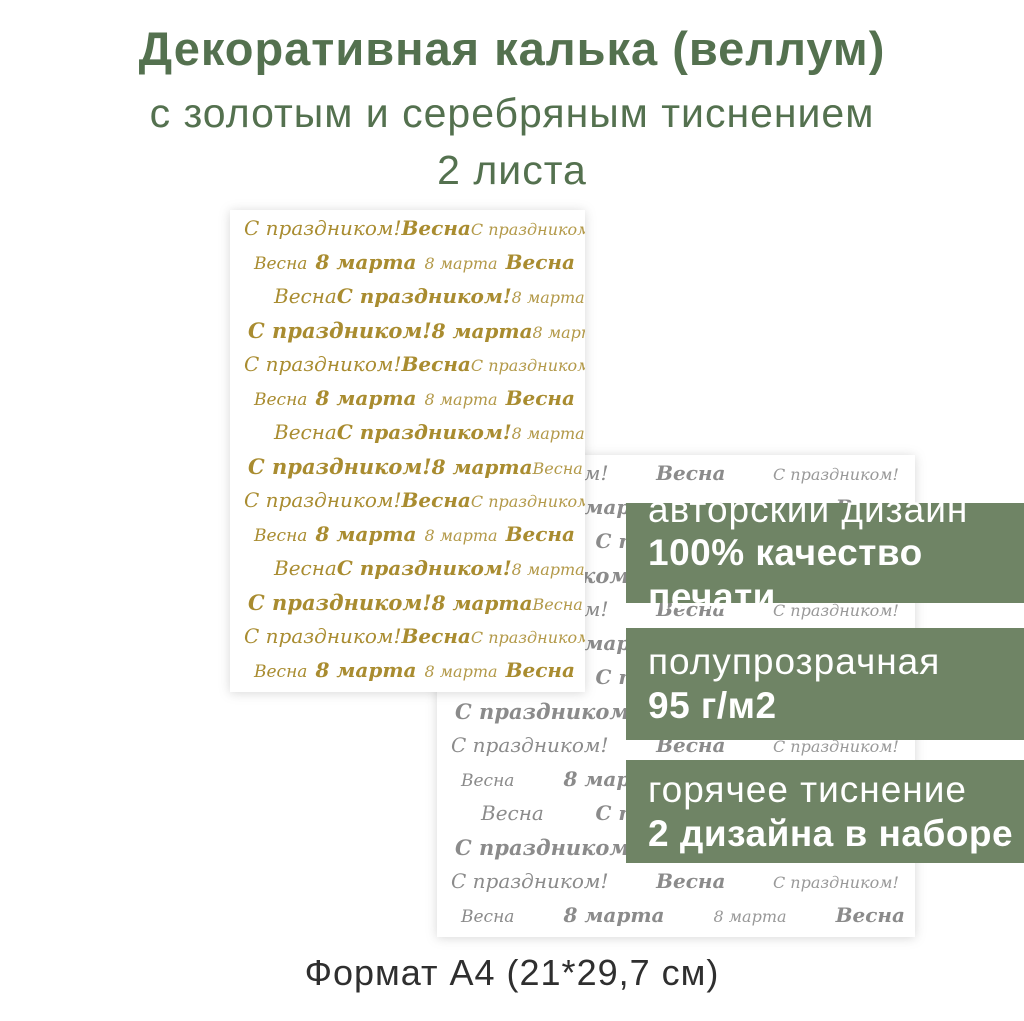 The height and width of the screenshot is (1021, 1024). I want to click on format-caption: Формат А4 (21*29,7 см), so click(512, 972).